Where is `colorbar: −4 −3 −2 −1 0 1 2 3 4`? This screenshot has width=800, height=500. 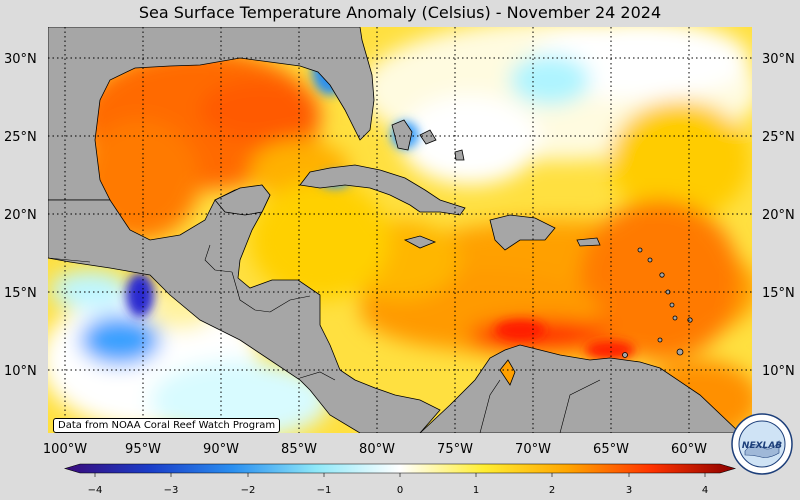 colorbar: −4 −3 −2 −1 0 1 2 3 4 is located at coordinates (400, 479).